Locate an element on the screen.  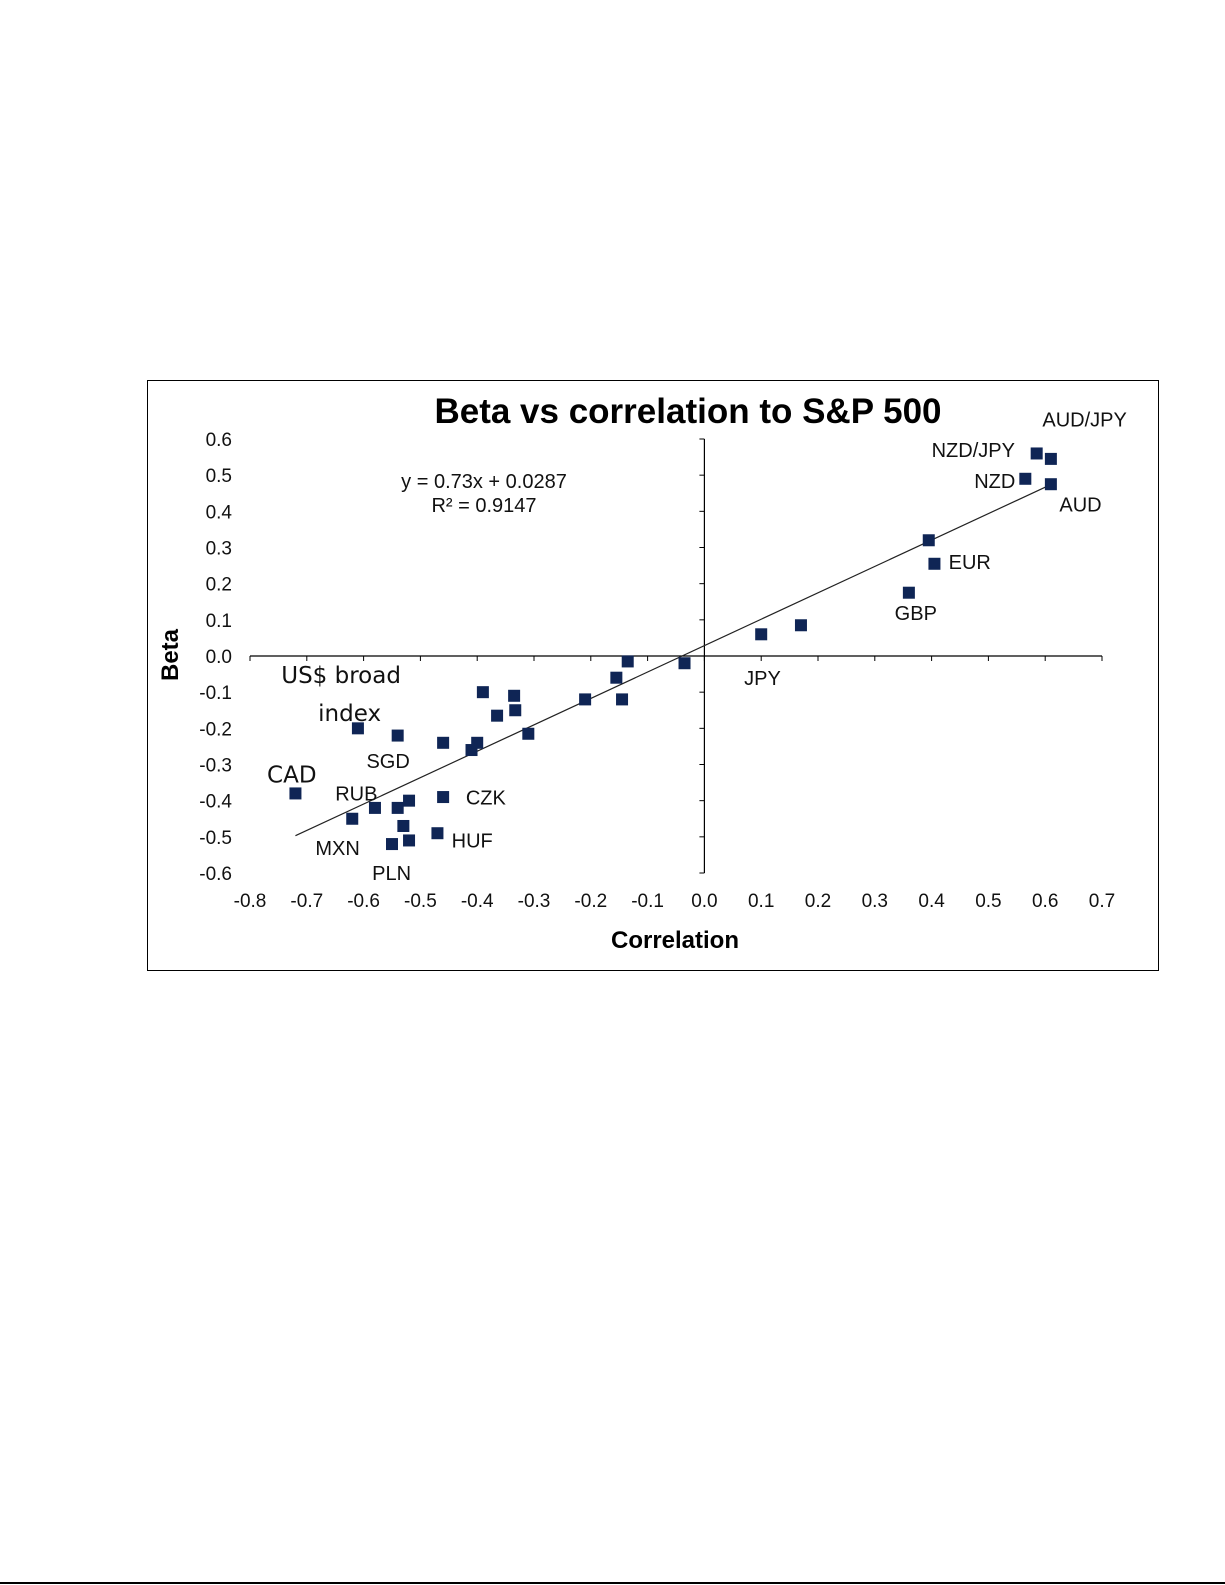
x-tick-label: 0.4 is located at coordinates (931, 901).